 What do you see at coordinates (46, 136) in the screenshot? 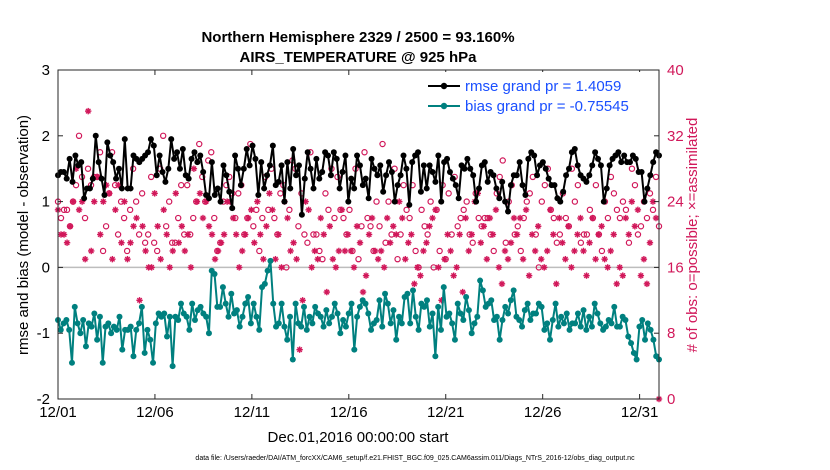
I see `y-tick-label: 2` at bounding box center [46, 136].